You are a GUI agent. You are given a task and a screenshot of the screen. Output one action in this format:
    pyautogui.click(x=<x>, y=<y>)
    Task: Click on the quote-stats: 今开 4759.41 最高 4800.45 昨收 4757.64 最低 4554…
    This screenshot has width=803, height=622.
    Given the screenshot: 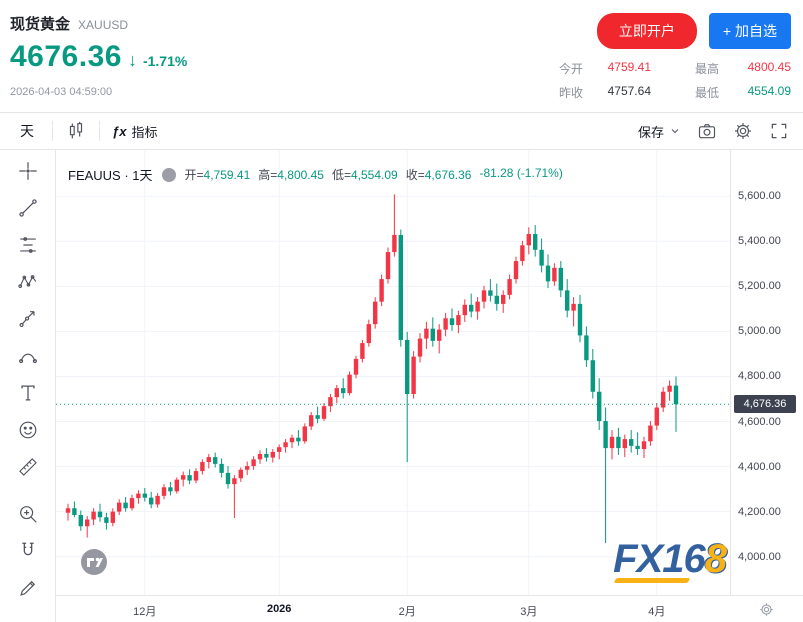 What is the action you would take?
    pyautogui.click(x=675, y=80)
    